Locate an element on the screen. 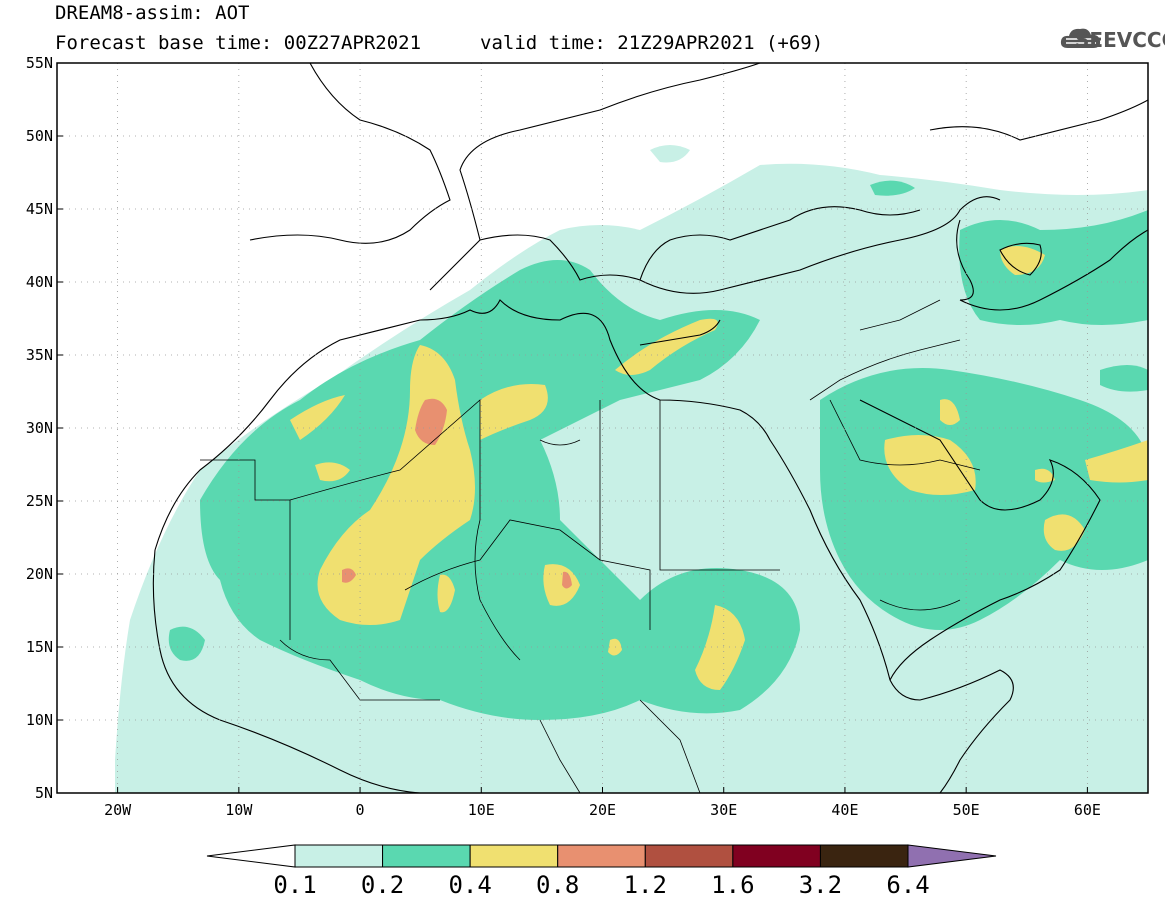 This screenshot has height=905, width=1165. lon-tick-label: 60E is located at coordinates (1087, 810).